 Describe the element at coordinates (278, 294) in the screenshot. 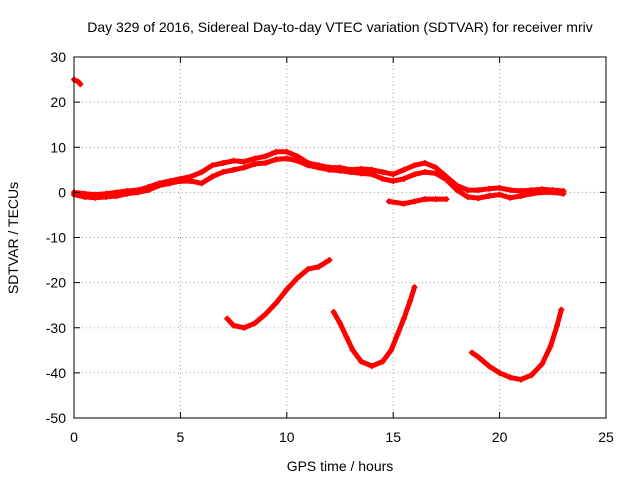

I see `series-arc-7-12h` at that location.